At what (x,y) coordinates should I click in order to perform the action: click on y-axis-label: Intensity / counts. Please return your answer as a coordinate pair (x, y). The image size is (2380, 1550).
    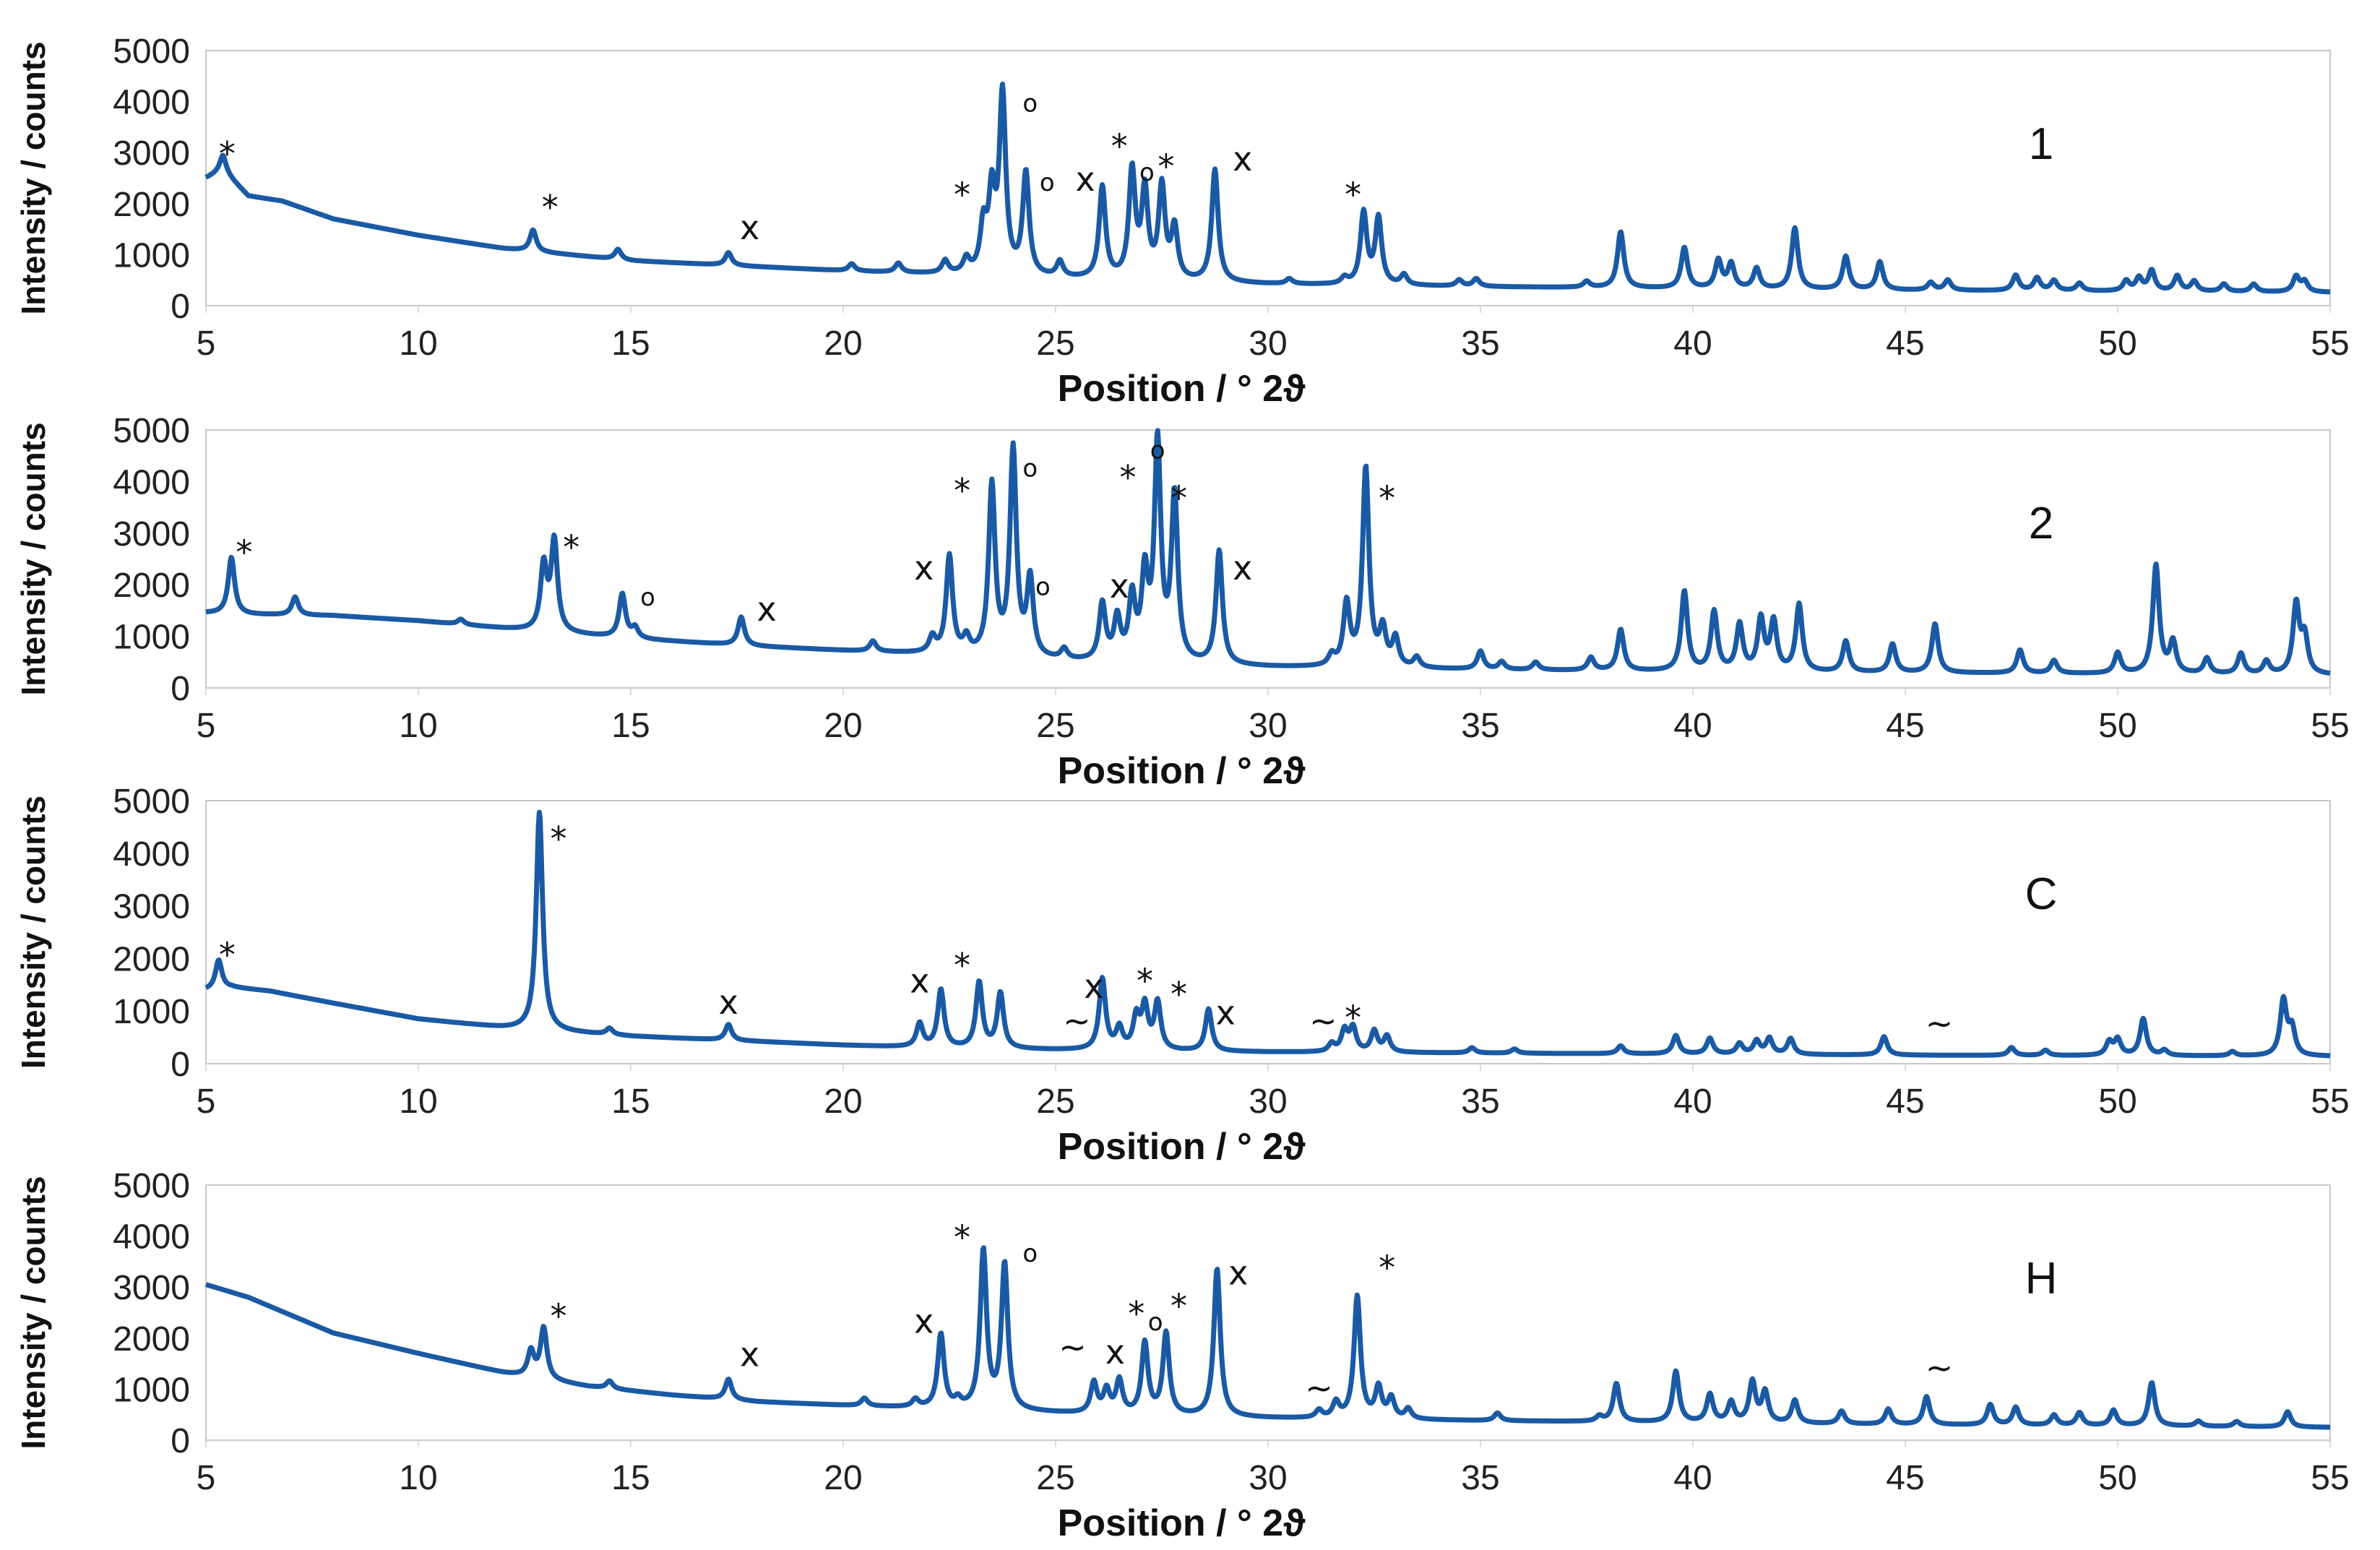
    Looking at the image, I should click on (33, 177).